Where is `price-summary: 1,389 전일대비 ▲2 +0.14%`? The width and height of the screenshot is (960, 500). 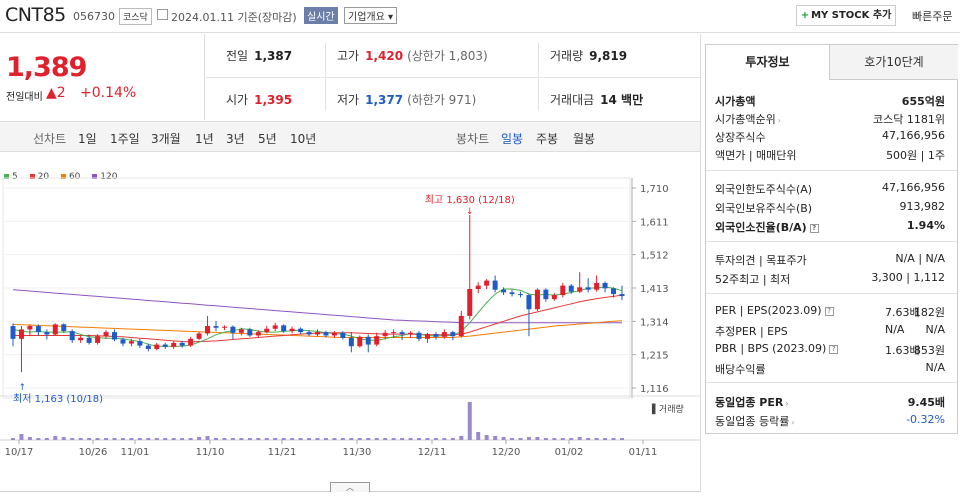 price-summary: 1,389 전일대비 ▲2 +0.14% is located at coordinates (102, 77).